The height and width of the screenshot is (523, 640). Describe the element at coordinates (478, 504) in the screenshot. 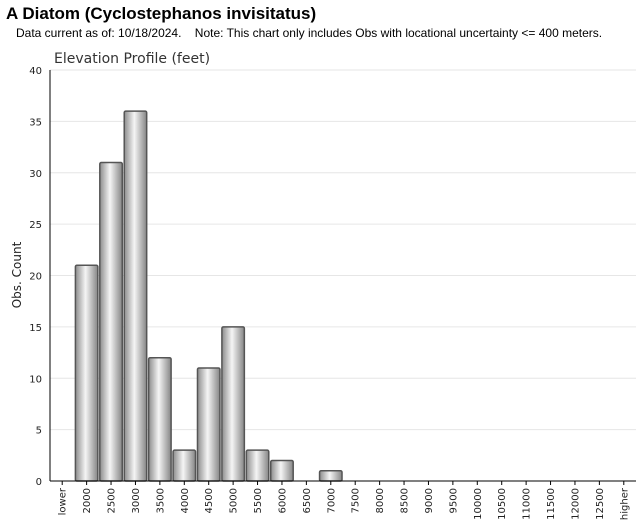

I see `x-tick-label: 10000` at that location.